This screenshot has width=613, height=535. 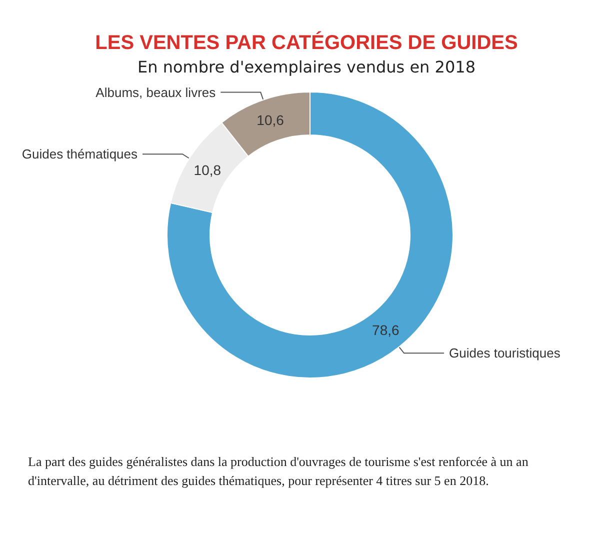 What do you see at coordinates (386, 330) in the screenshot?
I see `data-label: 78,6` at bounding box center [386, 330].